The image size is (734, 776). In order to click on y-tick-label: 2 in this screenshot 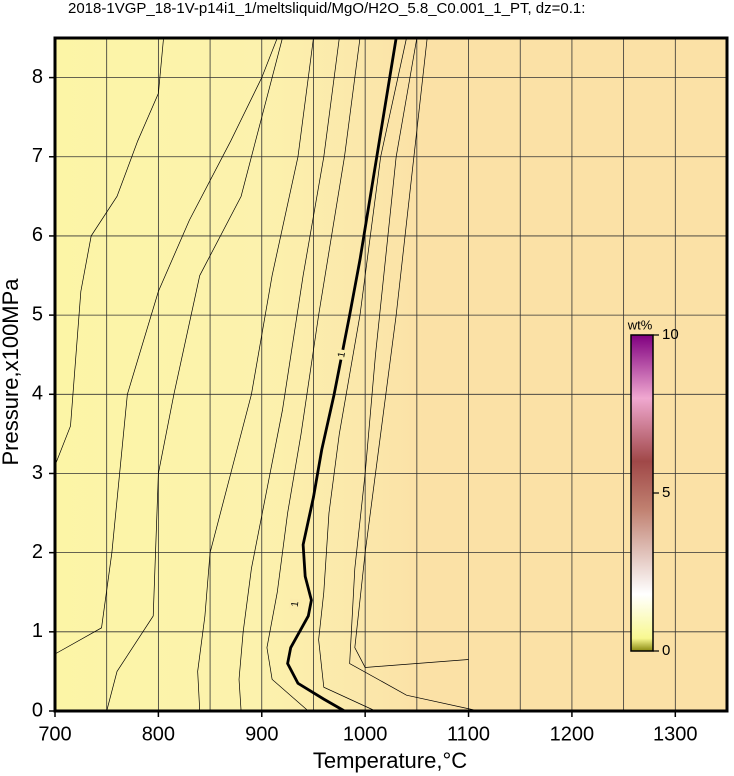, I will do `click(37, 552)`.